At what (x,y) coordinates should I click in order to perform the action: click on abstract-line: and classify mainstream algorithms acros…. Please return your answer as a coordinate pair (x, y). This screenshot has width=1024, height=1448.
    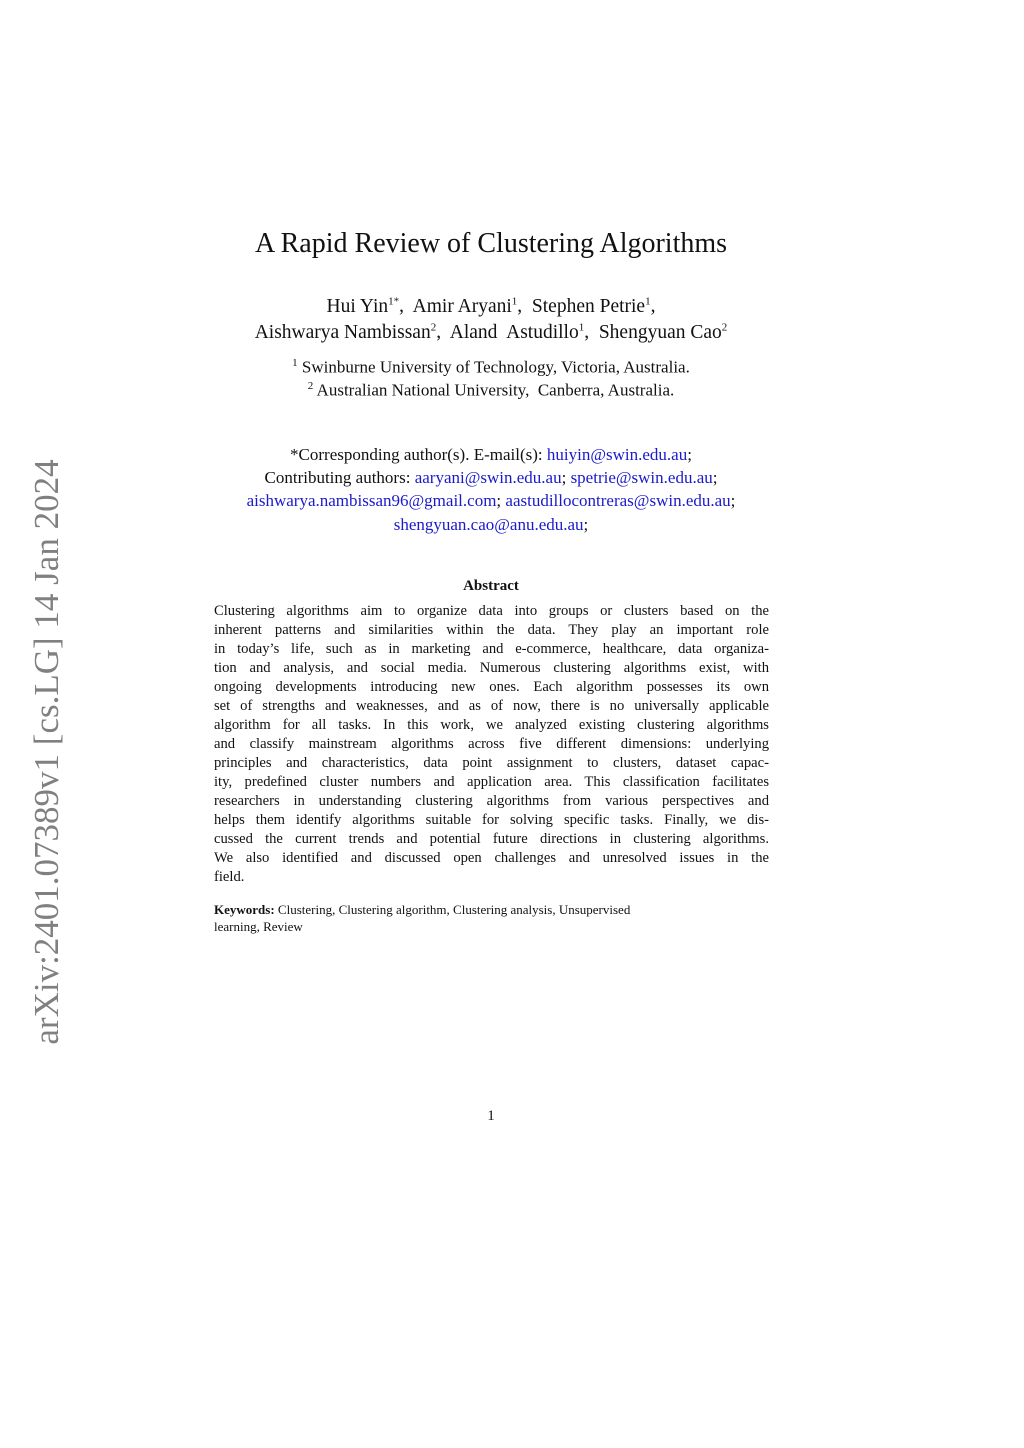
    Looking at the image, I should click on (491, 744).